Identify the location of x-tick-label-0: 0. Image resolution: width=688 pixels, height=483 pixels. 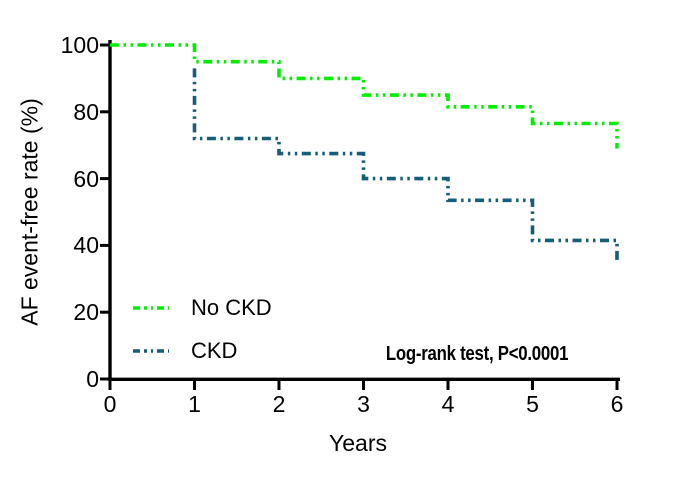
(110, 404).